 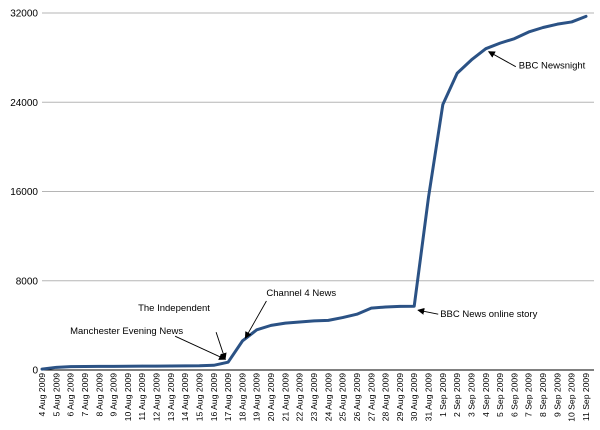 I want to click on y-tick-label: 16000, so click(x=24, y=192).